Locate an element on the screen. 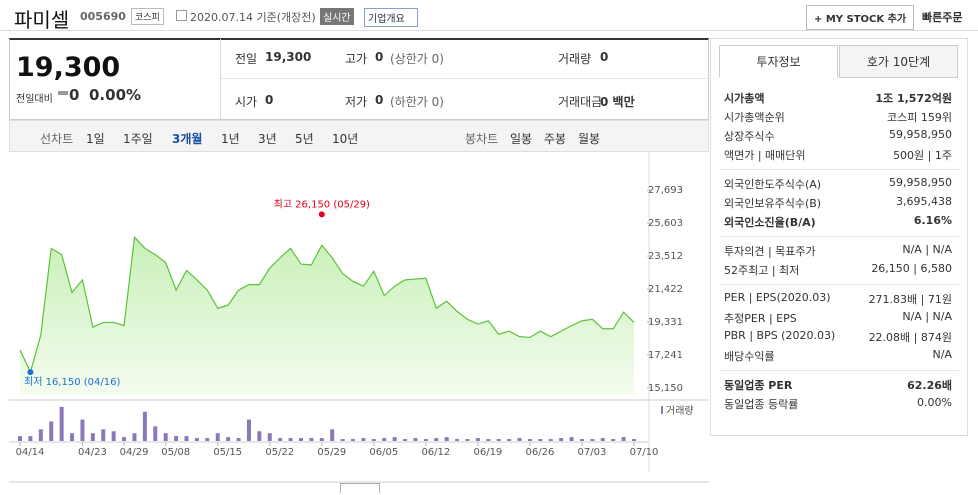 The width and height of the screenshot is (978, 495). x-tick-label: 05/29 is located at coordinates (331, 452).